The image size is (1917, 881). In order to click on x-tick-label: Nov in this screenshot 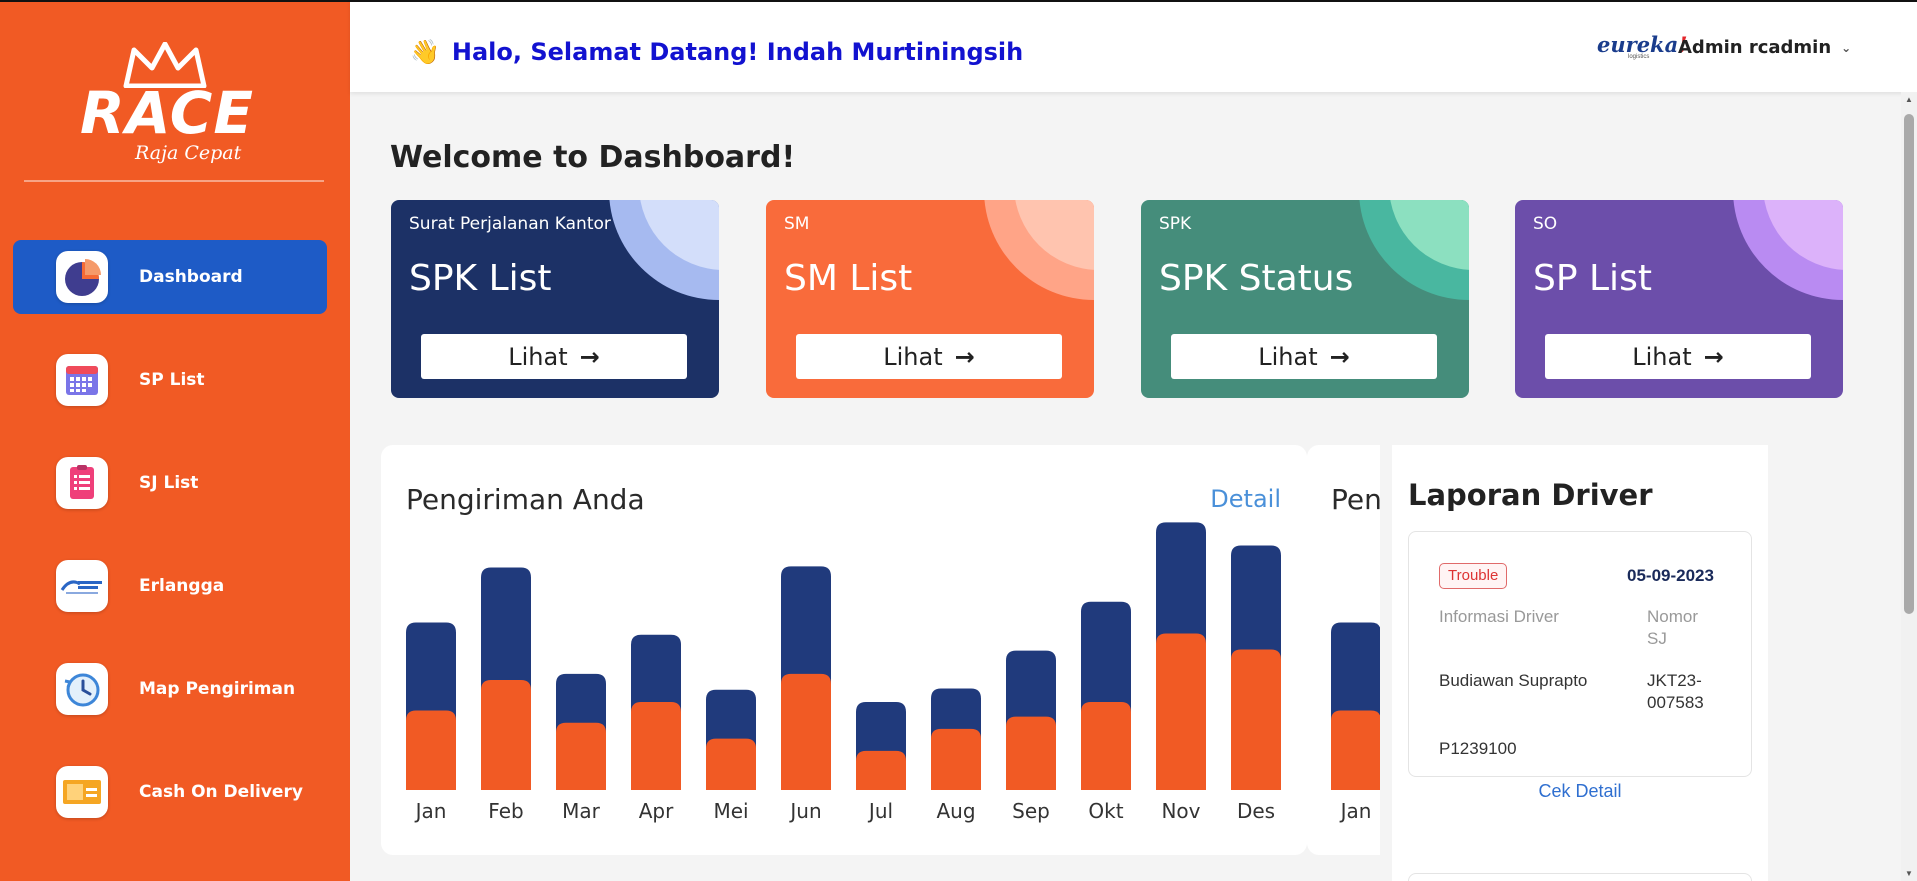, I will do `click(1180, 811)`.